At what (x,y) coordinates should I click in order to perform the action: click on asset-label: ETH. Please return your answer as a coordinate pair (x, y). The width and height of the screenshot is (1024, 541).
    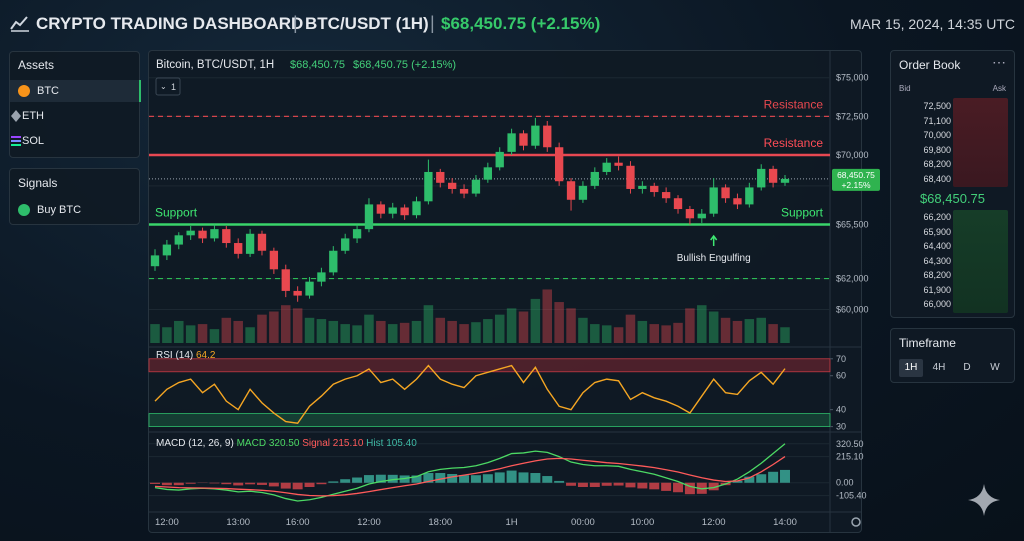
    Looking at the image, I should click on (33, 116).